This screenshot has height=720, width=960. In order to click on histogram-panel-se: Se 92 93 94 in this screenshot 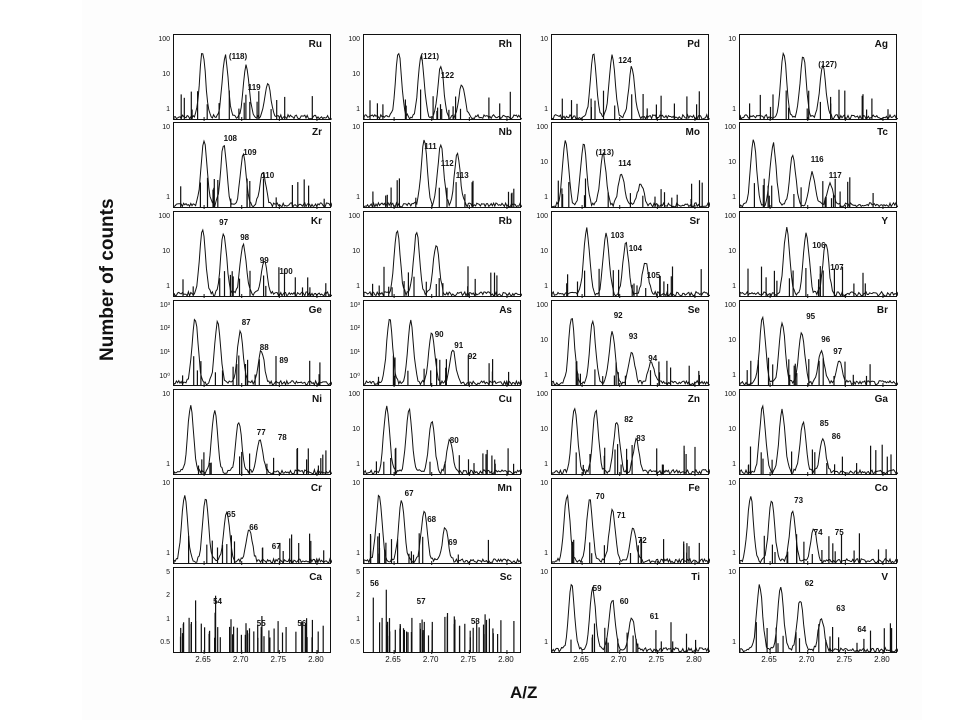, I will do `click(630, 343)`.